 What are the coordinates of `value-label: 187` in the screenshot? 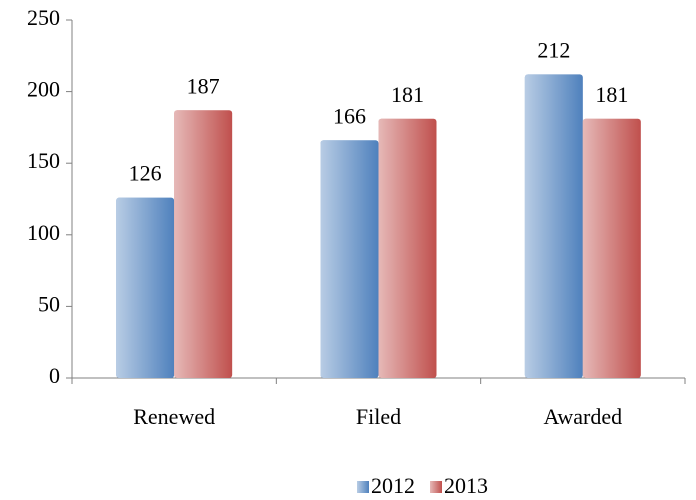 It's located at (203, 85).